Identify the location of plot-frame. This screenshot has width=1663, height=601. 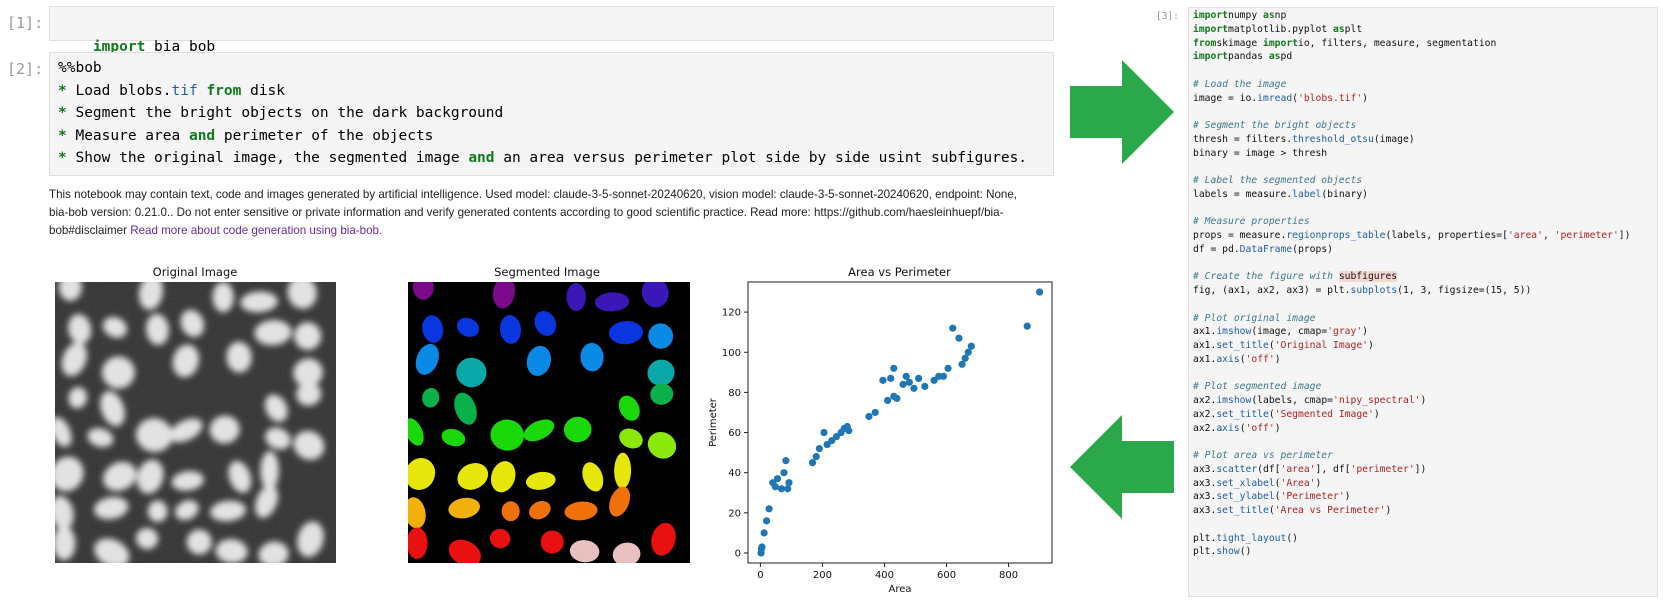
(900, 422).